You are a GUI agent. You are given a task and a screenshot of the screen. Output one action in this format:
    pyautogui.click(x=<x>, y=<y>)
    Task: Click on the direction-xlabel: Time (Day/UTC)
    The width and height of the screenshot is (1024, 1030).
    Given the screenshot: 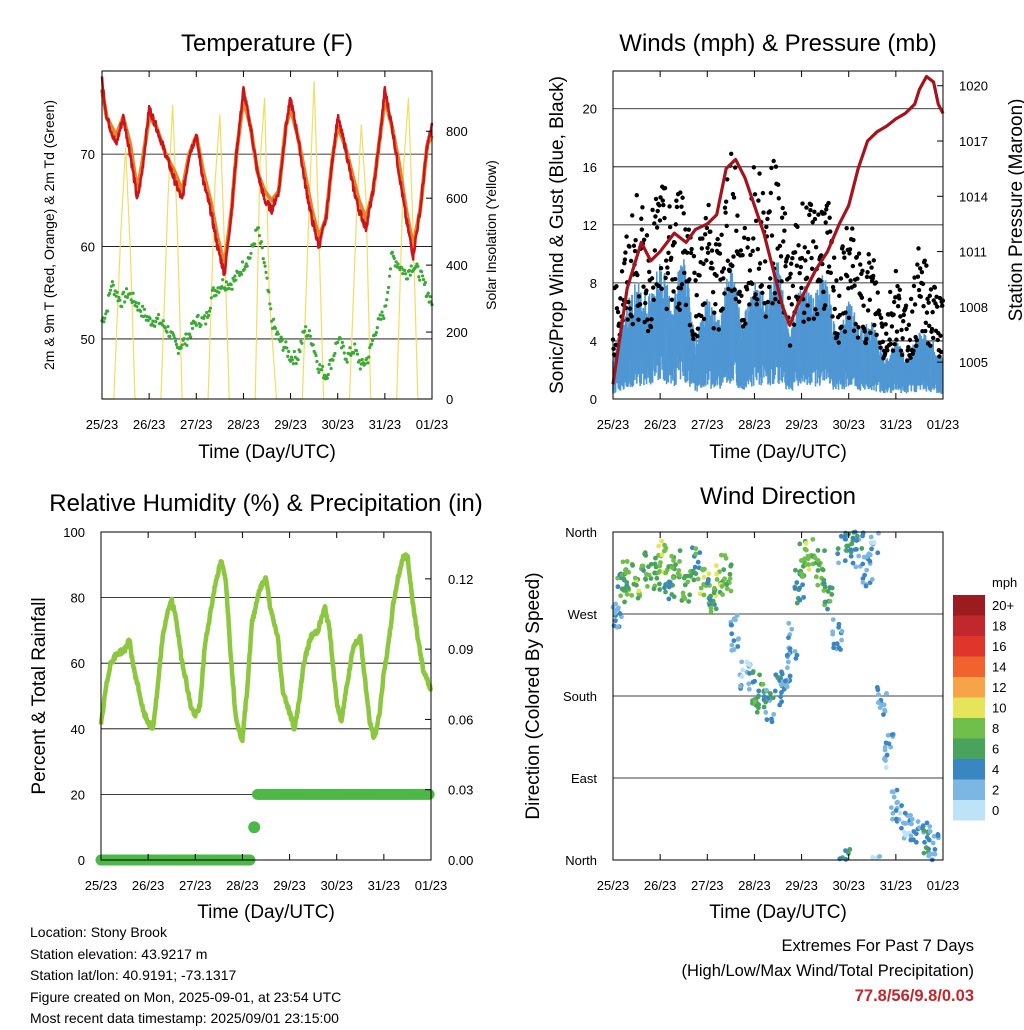 What is the action you would take?
    pyautogui.click(x=778, y=912)
    